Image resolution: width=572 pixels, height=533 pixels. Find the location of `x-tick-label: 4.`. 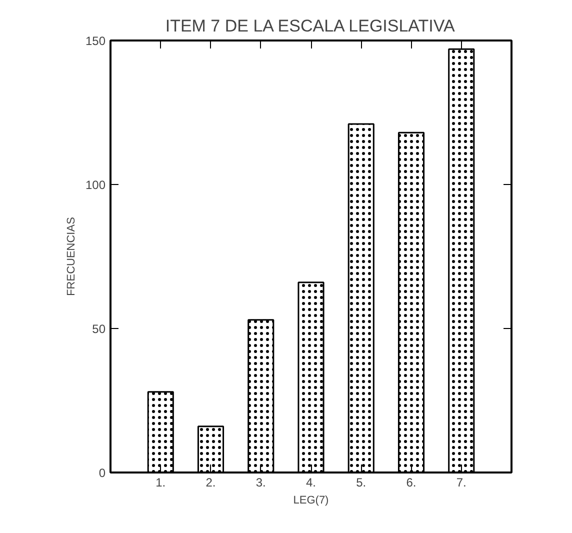

x-tick-label: 4. is located at coordinates (311, 483).